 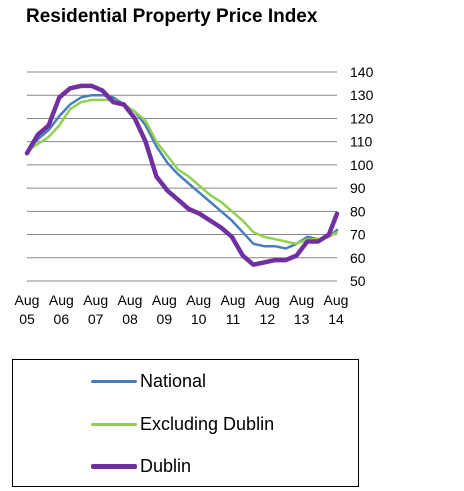 What do you see at coordinates (362, 72) in the screenshot?
I see `y-tick-label: 140` at bounding box center [362, 72].